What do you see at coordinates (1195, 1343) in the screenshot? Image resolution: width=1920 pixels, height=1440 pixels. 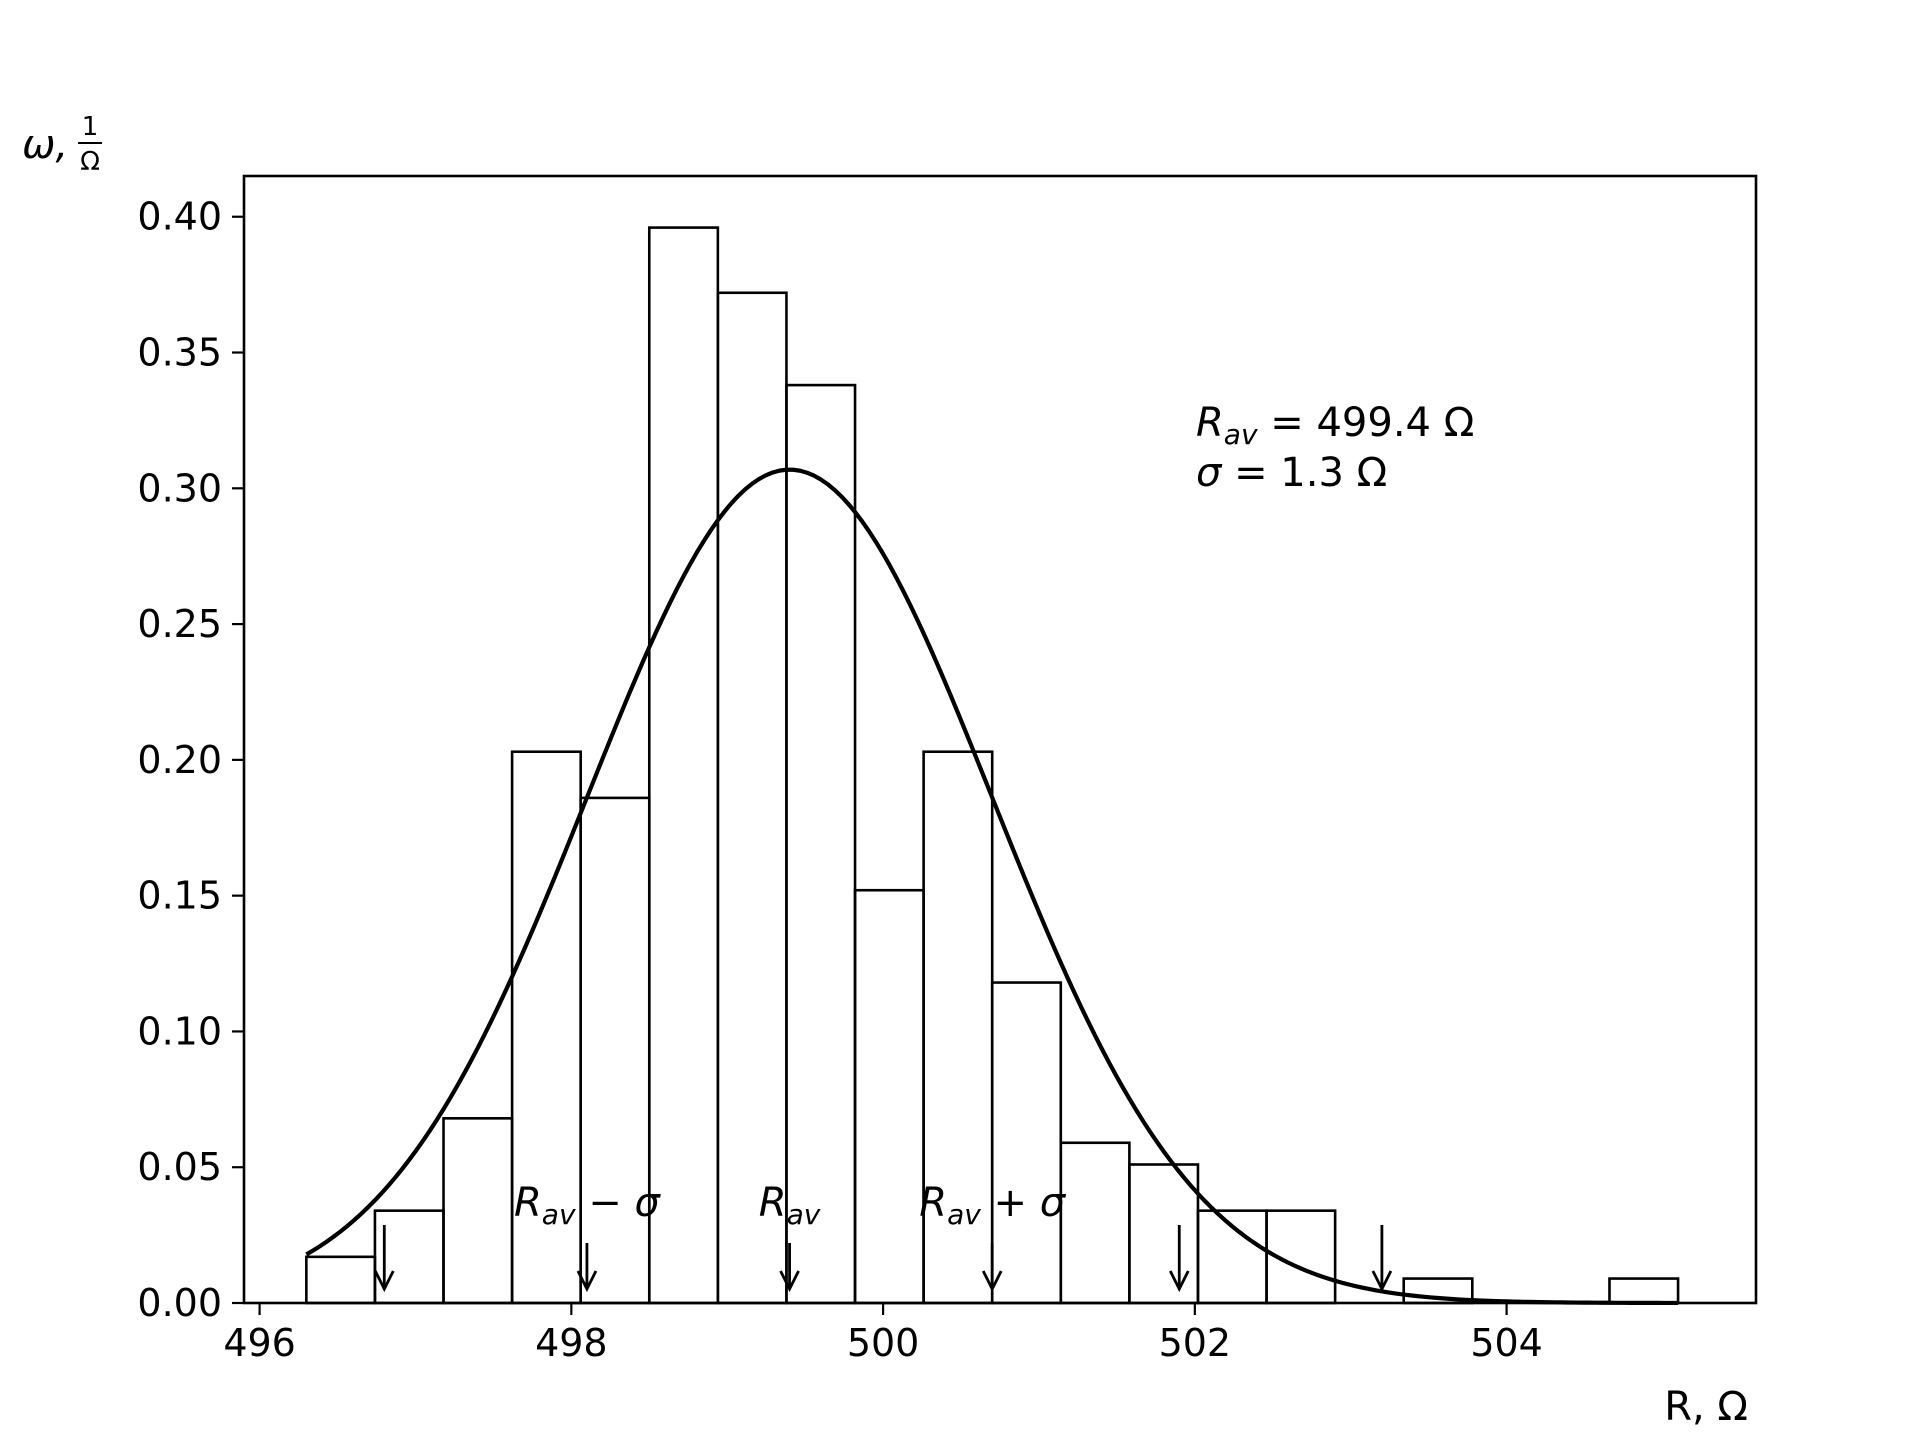 I see `x-tick-label: 502` at bounding box center [1195, 1343].